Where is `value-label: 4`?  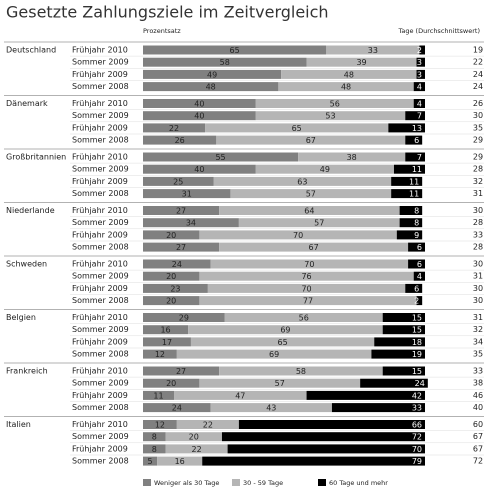 value-label: 4 is located at coordinates (419, 104).